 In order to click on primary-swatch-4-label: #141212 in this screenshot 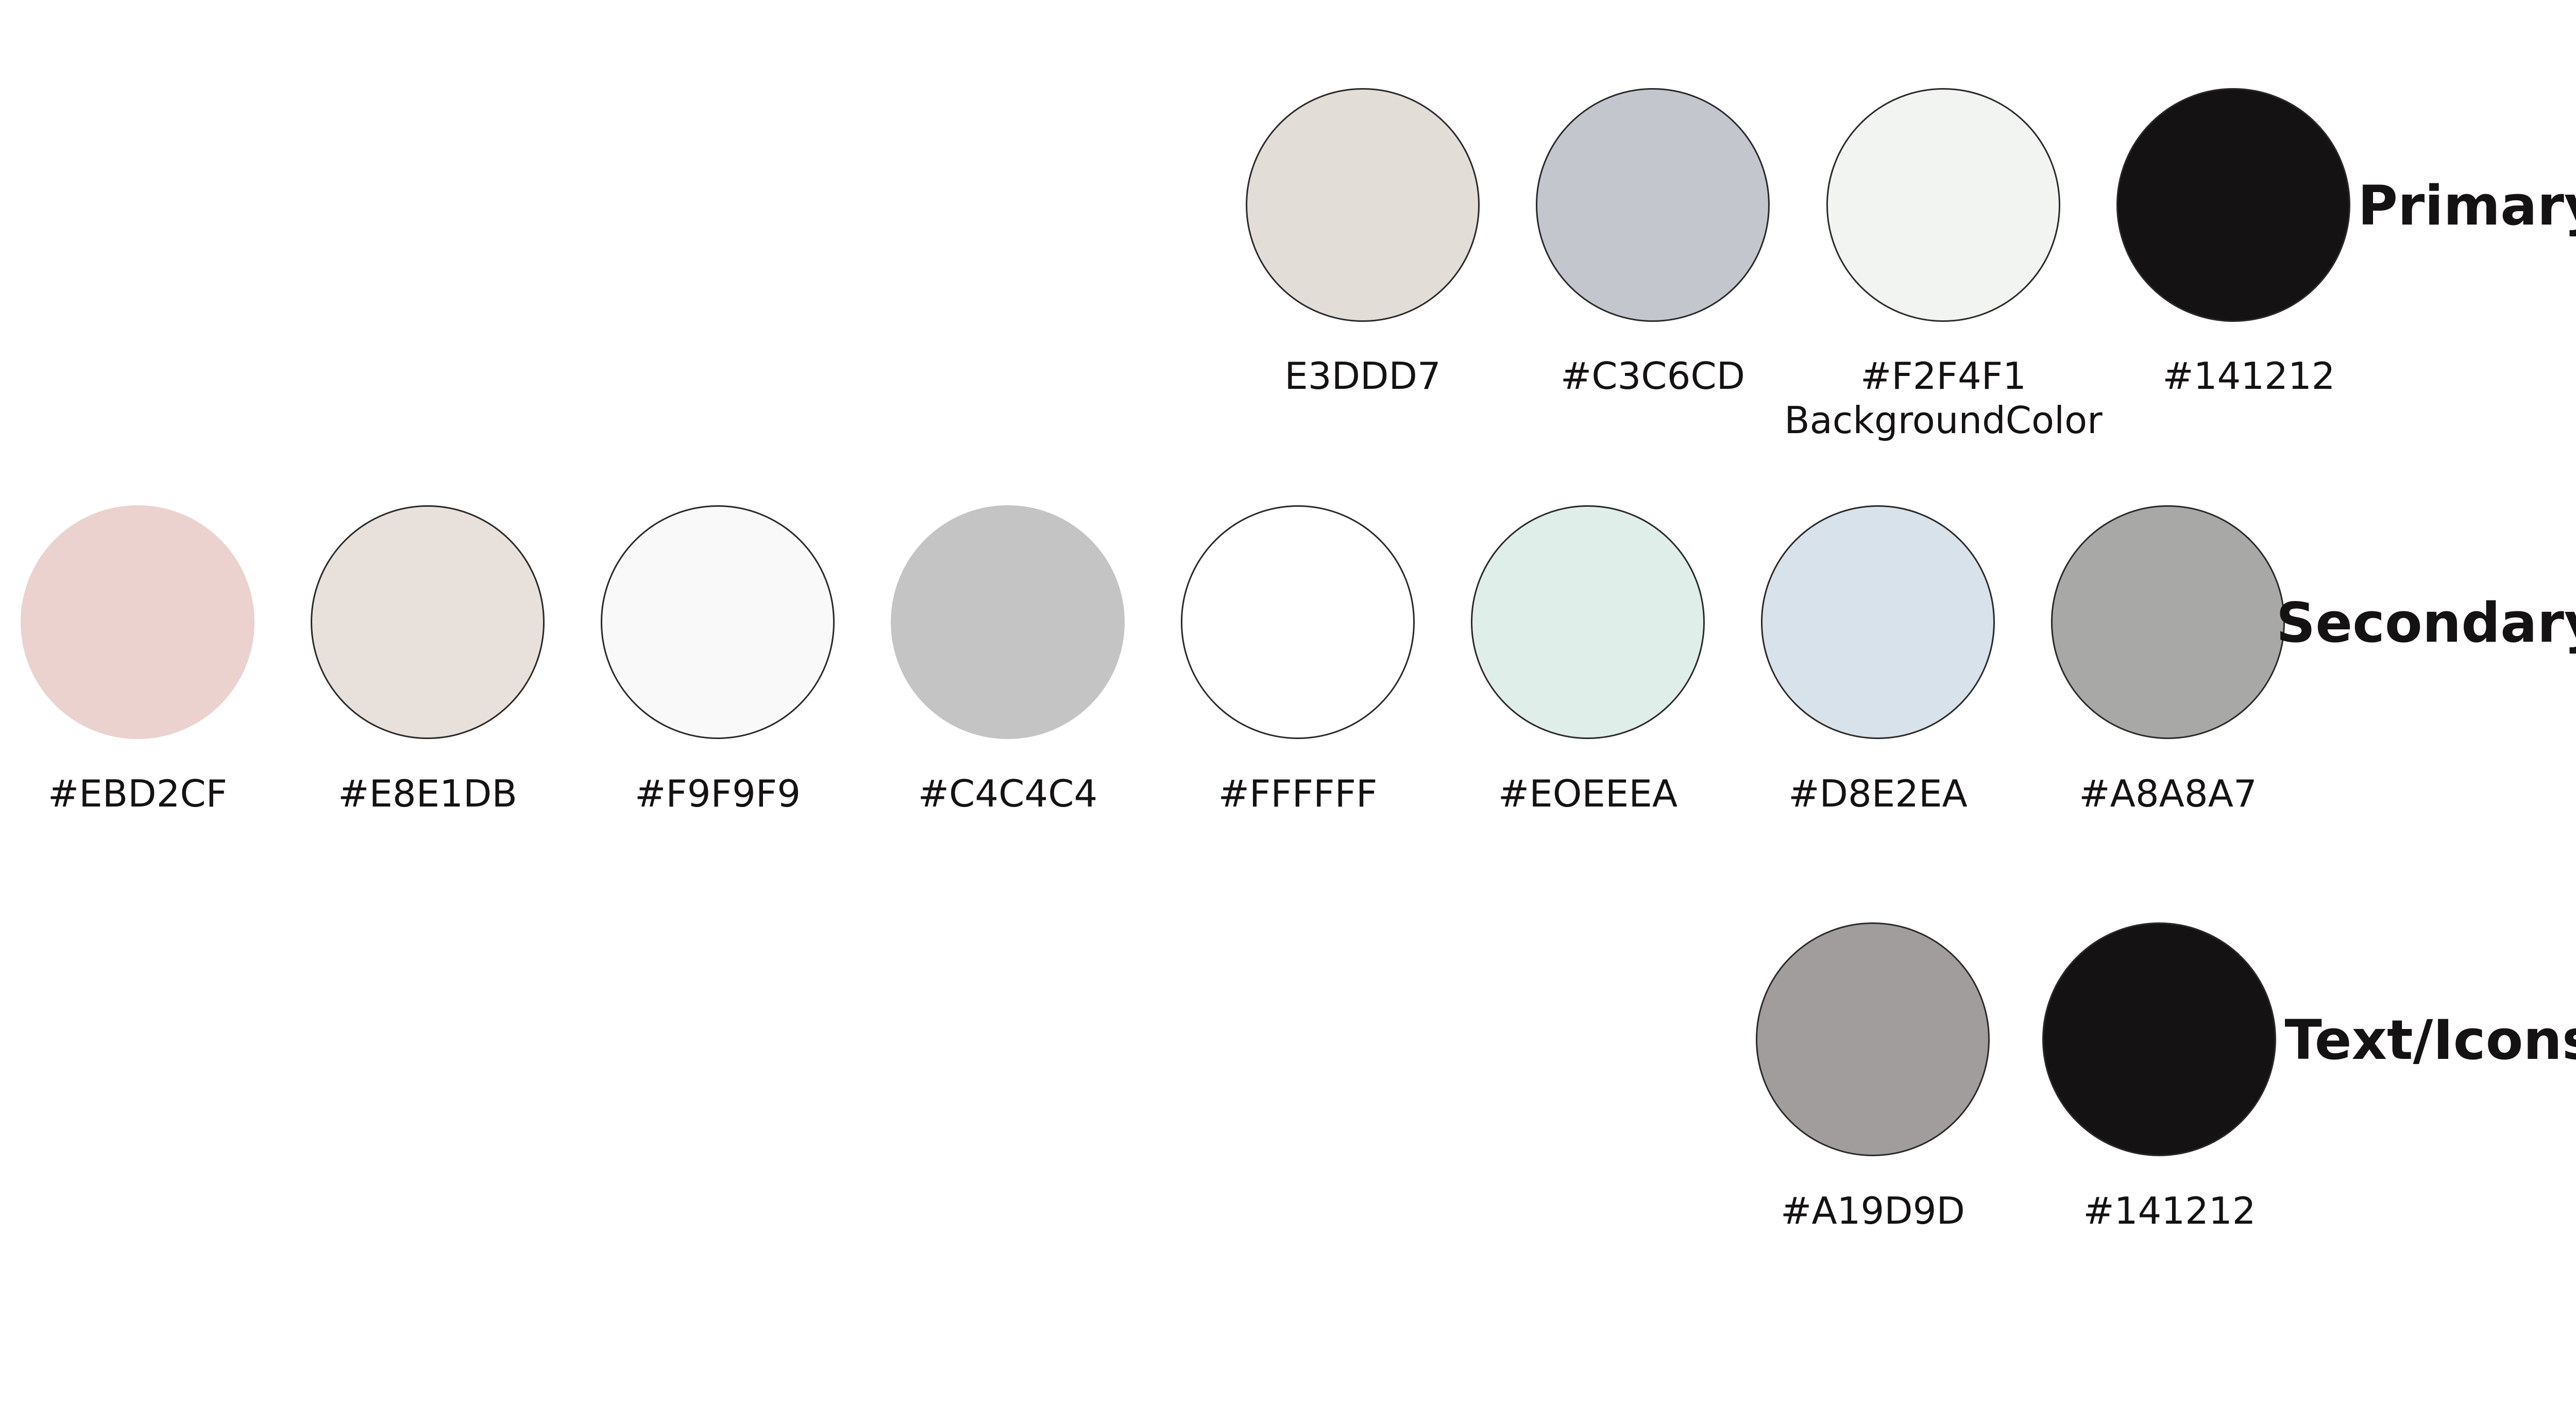, I will do `click(2248, 376)`.